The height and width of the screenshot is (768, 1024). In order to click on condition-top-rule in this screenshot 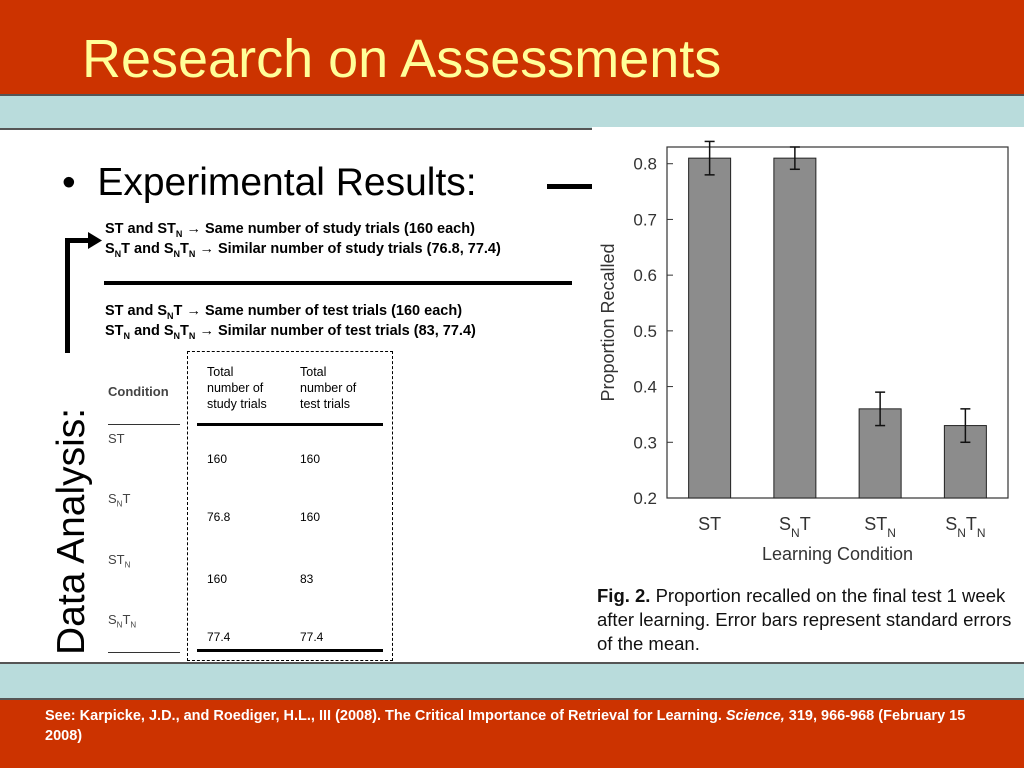, I will do `click(144, 424)`.